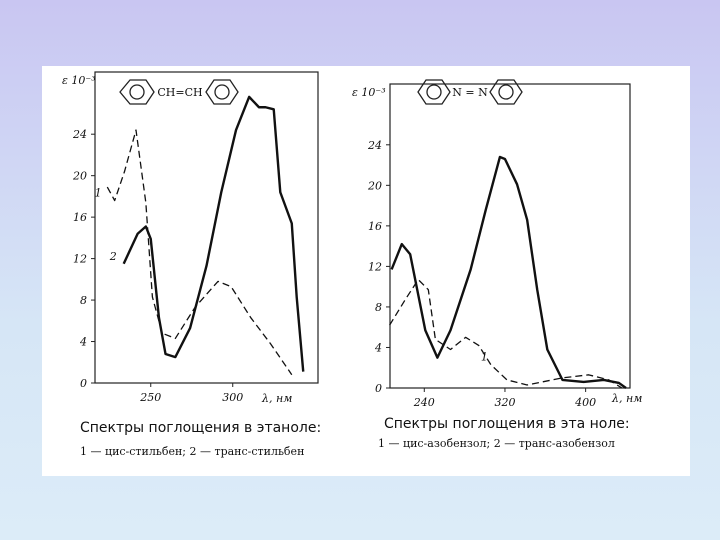  I want to click on legend-text: 1 — цис-азобензол; 2 — транс-азобензол, so click(496, 443).